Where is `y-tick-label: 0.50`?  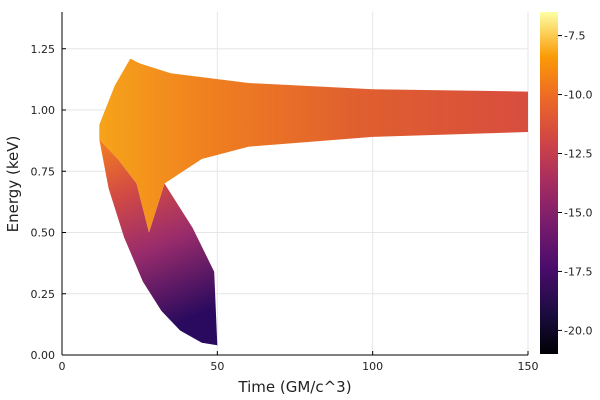 y-tick-label: 0.50 is located at coordinates (43, 233).